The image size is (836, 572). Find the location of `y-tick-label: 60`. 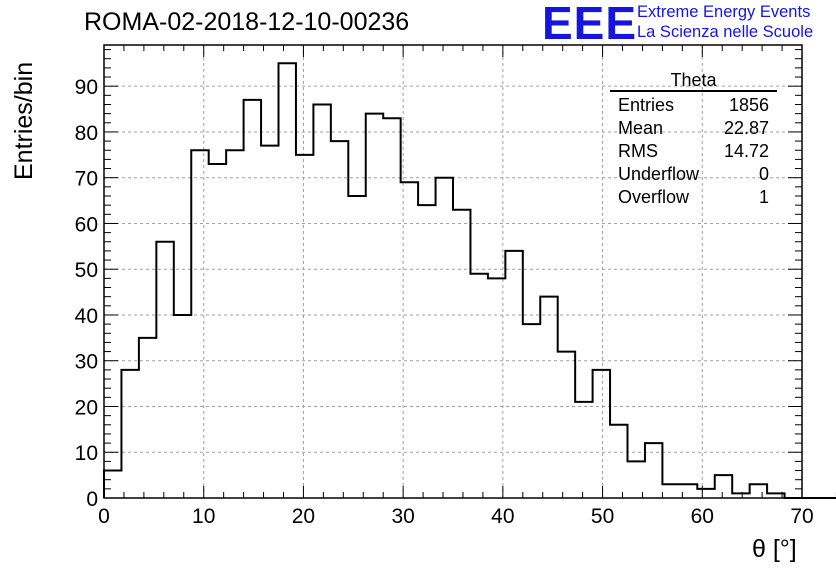

y-tick-label: 60 is located at coordinates (86, 224).